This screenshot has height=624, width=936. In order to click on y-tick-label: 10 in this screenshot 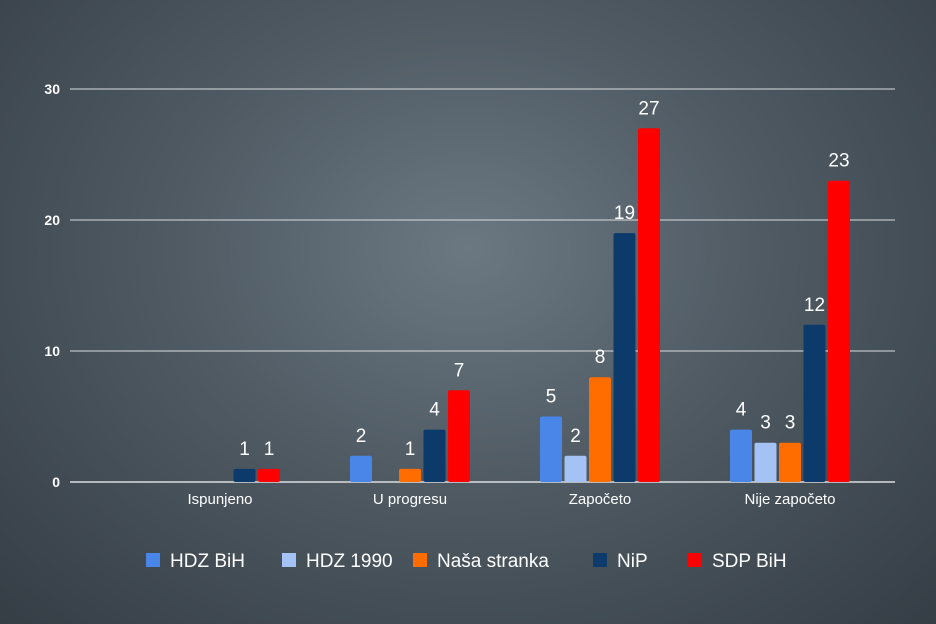, I will do `click(52, 351)`.